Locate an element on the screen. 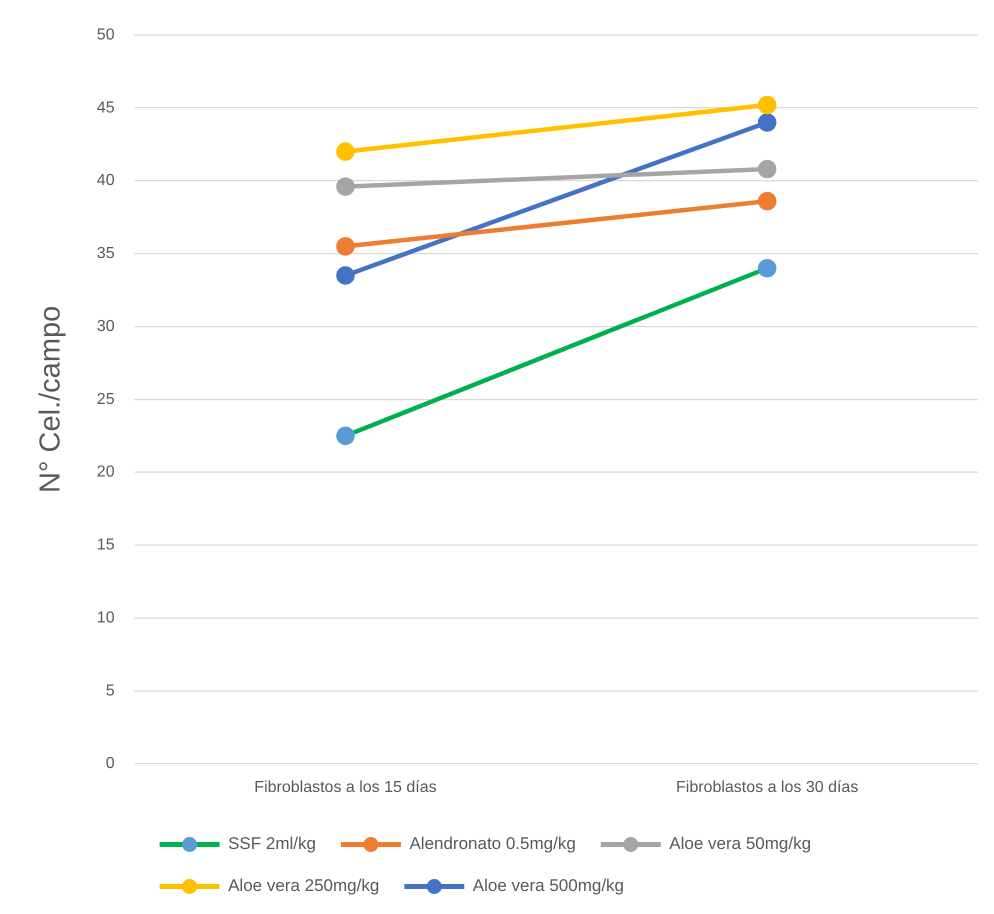 This screenshot has width=994, height=914. legend-label: Aloe vera 250mg/kg is located at coordinates (304, 886).